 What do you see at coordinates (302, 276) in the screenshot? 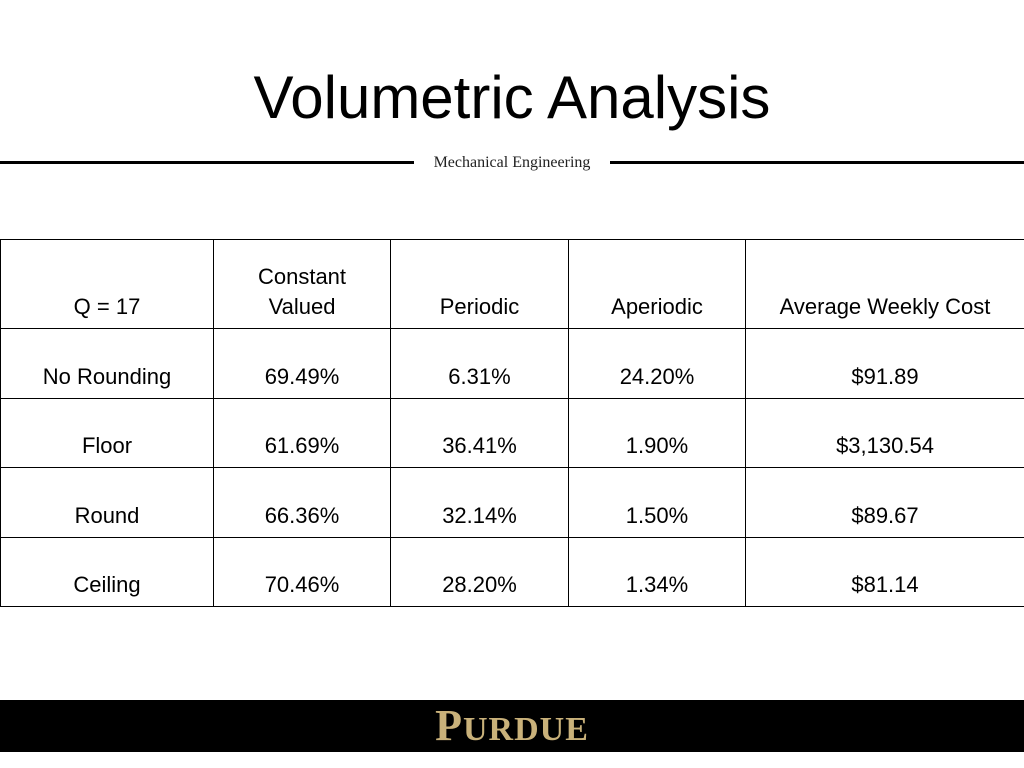
I see `header-constant-line1: Constant` at bounding box center [302, 276].